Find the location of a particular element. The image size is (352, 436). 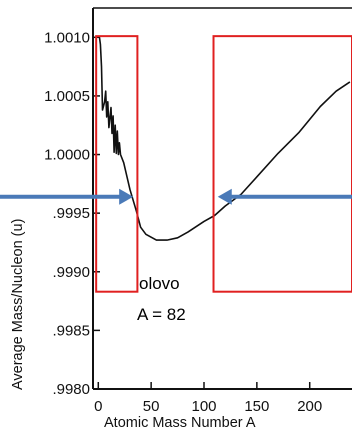

y-tick-label: 1.0000 is located at coordinates (67, 155).